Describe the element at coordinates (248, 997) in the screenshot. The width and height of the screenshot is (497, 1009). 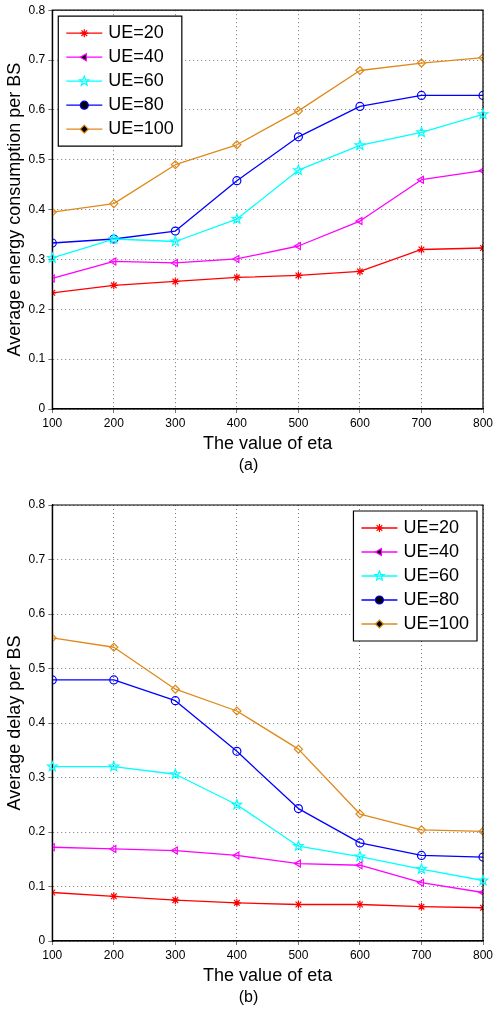
I see `text: (b)` at that location.